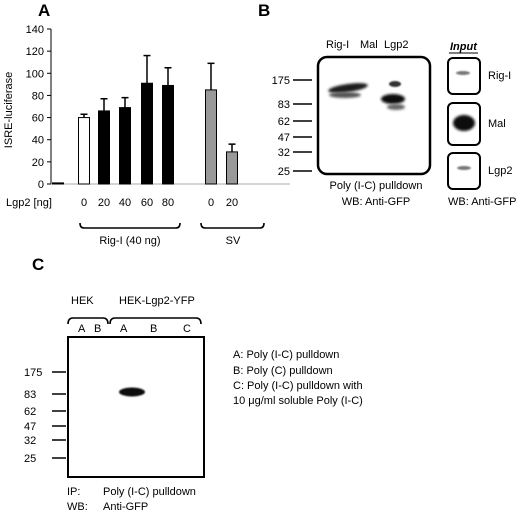  Describe the element at coordinates (500, 171) in the screenshot. I see `input-label-lgp2: Lgp2` at that location.